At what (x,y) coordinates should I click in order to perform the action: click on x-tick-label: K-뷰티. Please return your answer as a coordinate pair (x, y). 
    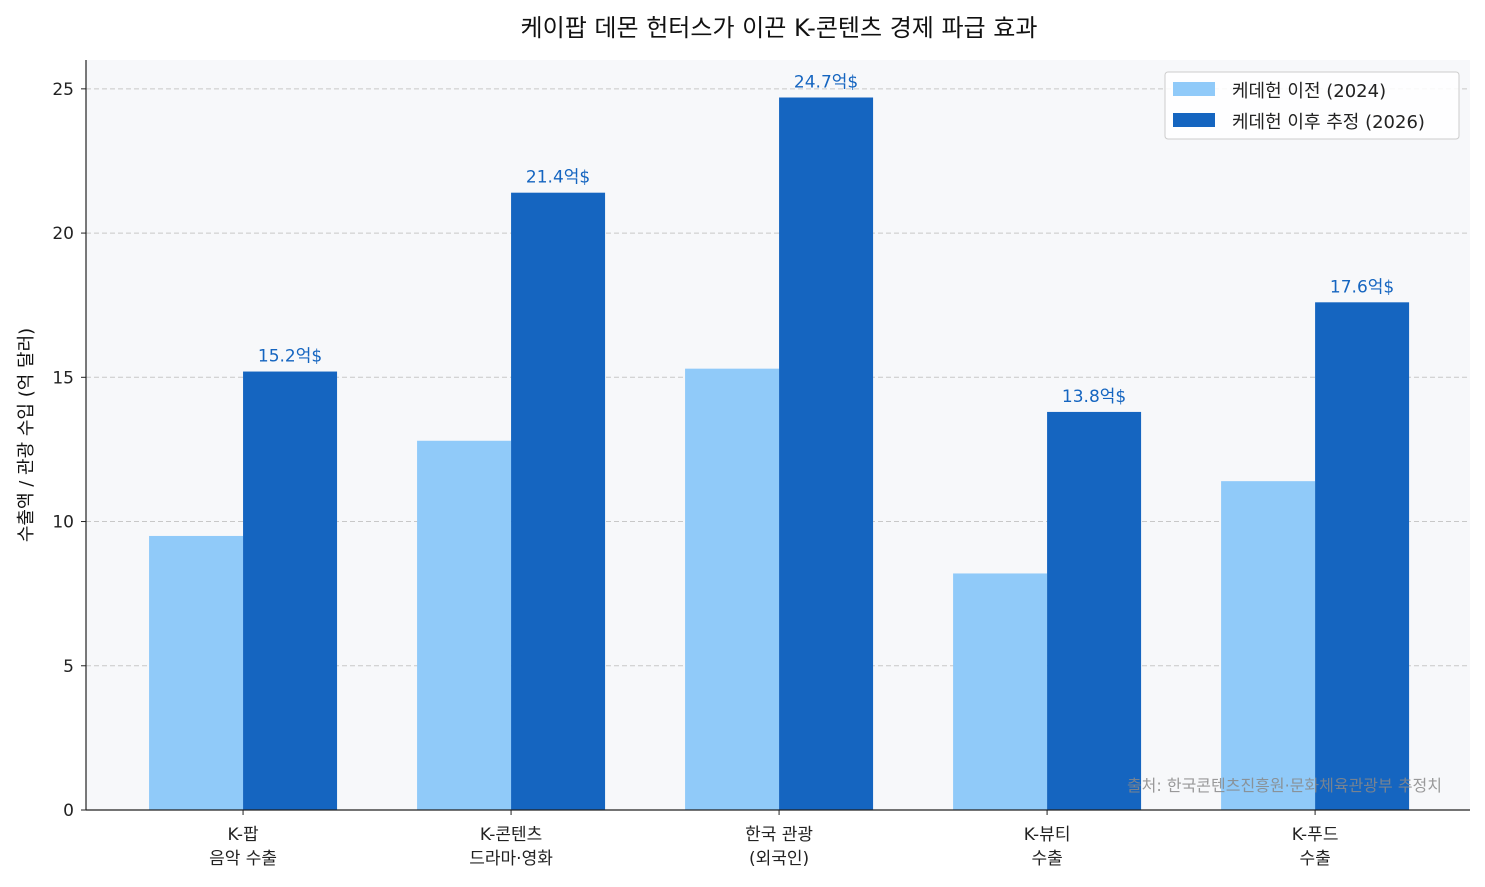
    Looking at the image, I should click on (1047, 835).